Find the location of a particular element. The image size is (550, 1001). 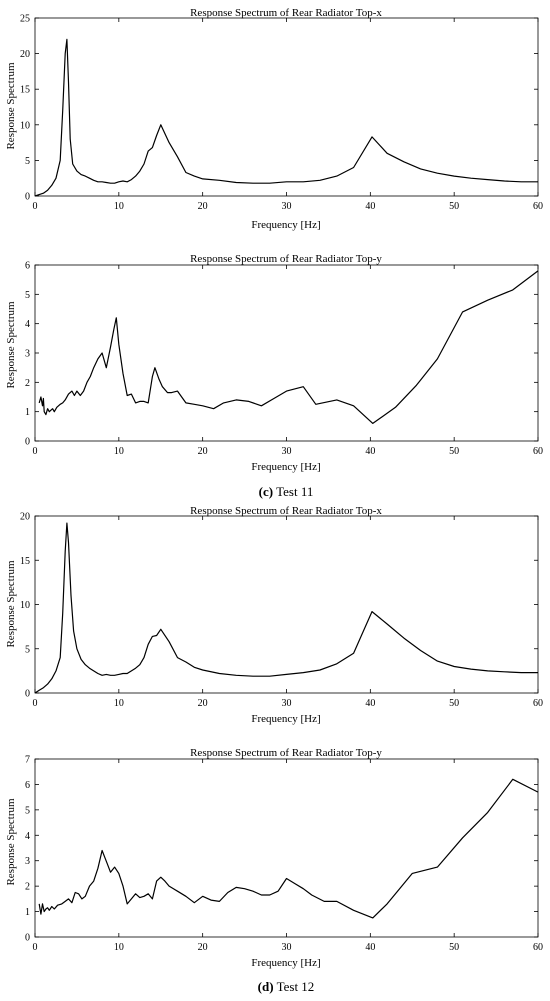

caption-c: (c) Test 11 is located at coordinates (286, 491).